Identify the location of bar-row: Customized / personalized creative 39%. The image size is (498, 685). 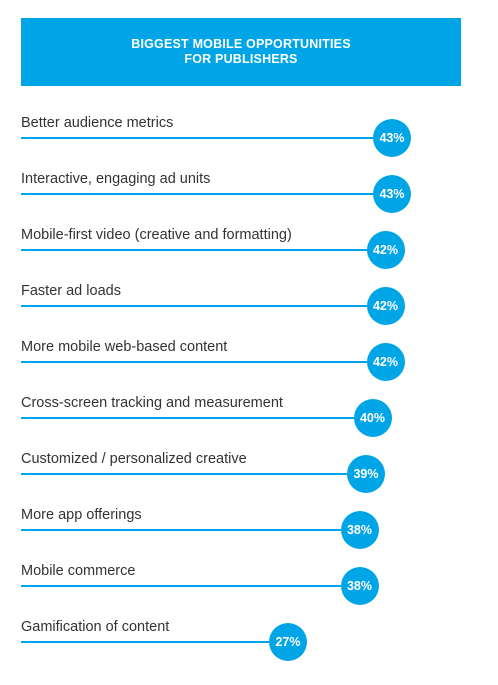
(249, 478).